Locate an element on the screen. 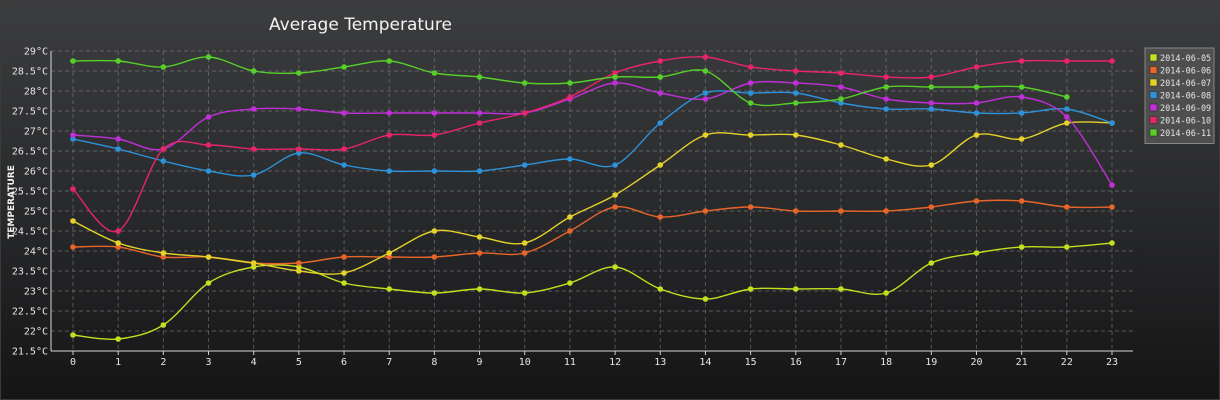  x-tick-label: 9 is located at coordinates (480, 362).